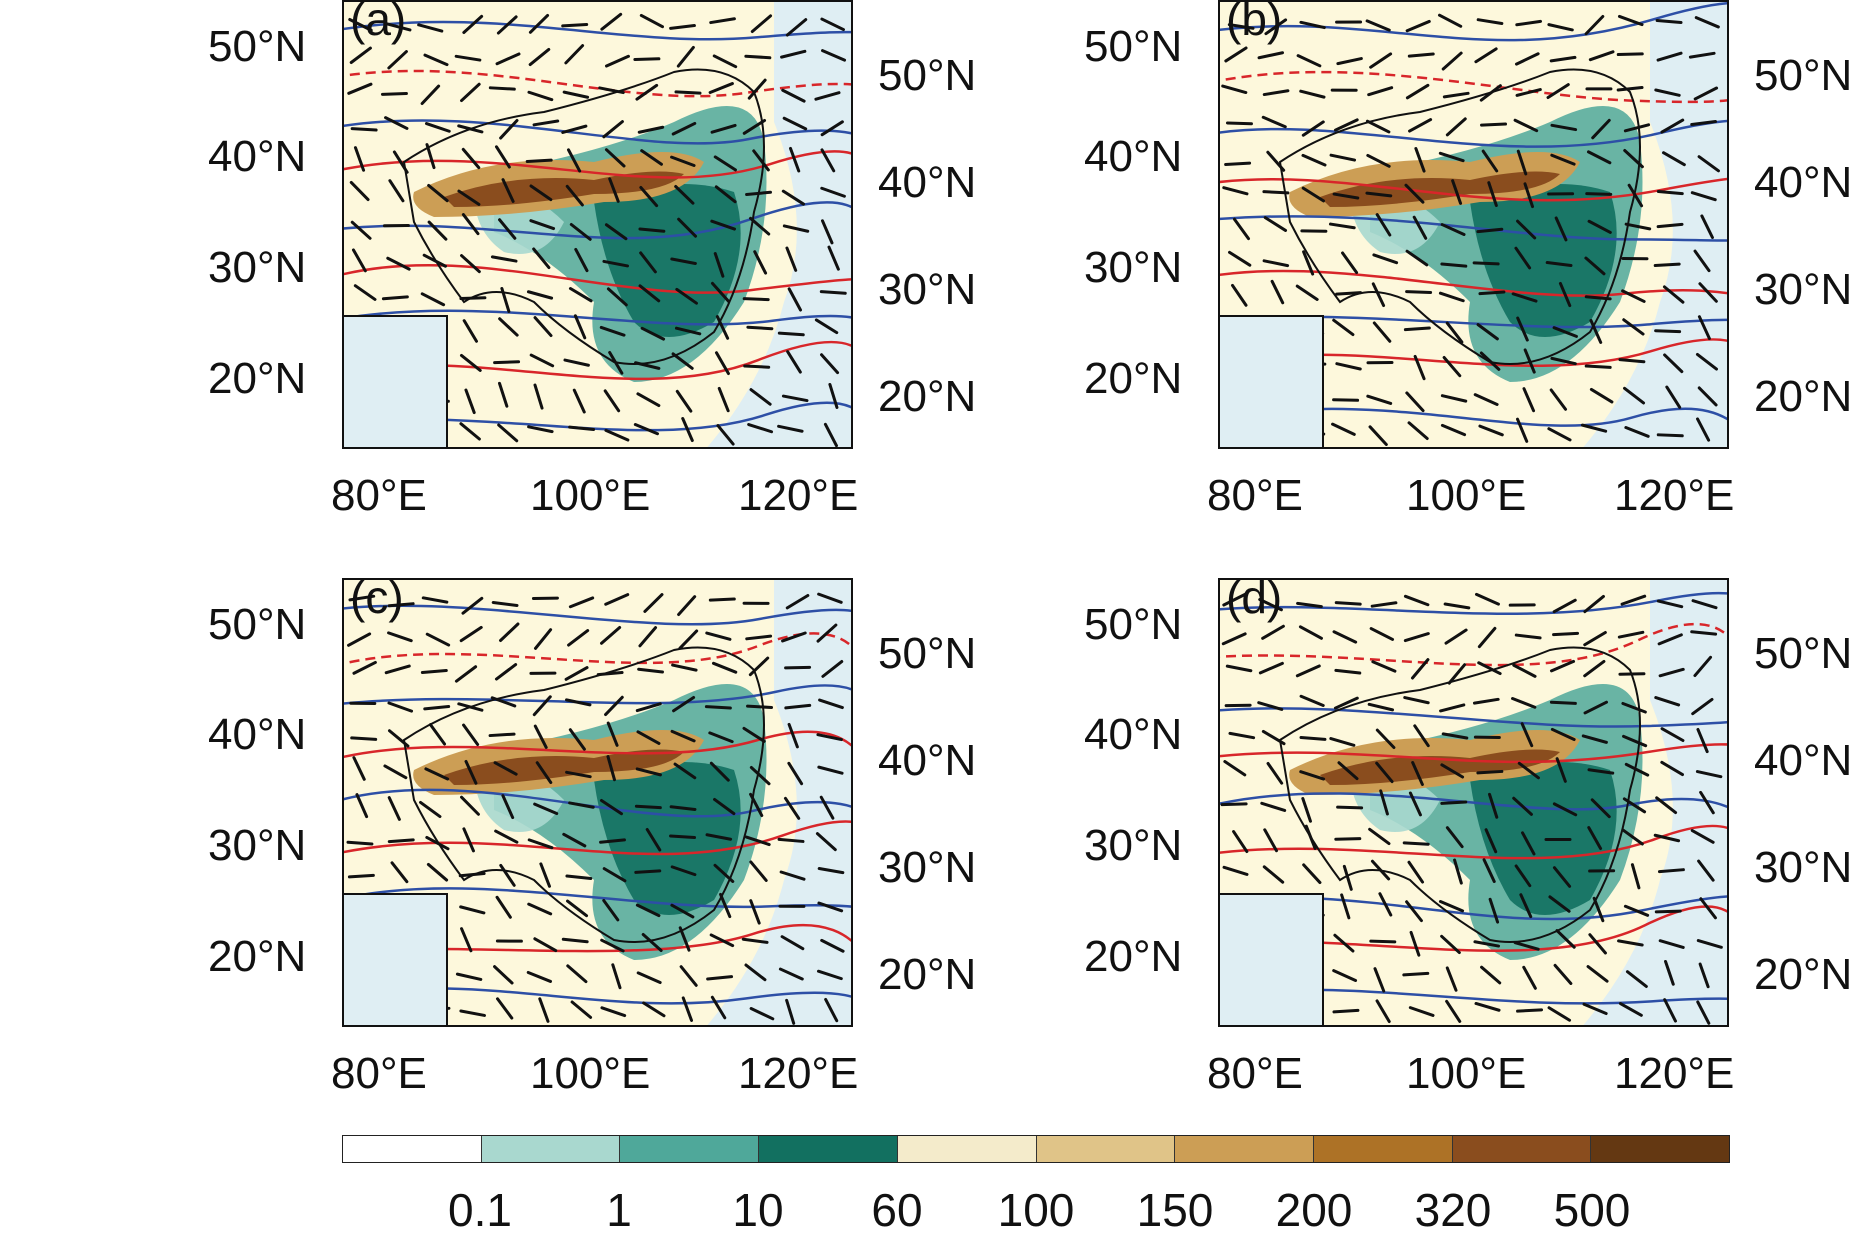 The image size is (1864, 1239). I want to click on lat-label-right: 20°N, so click(927, 396).